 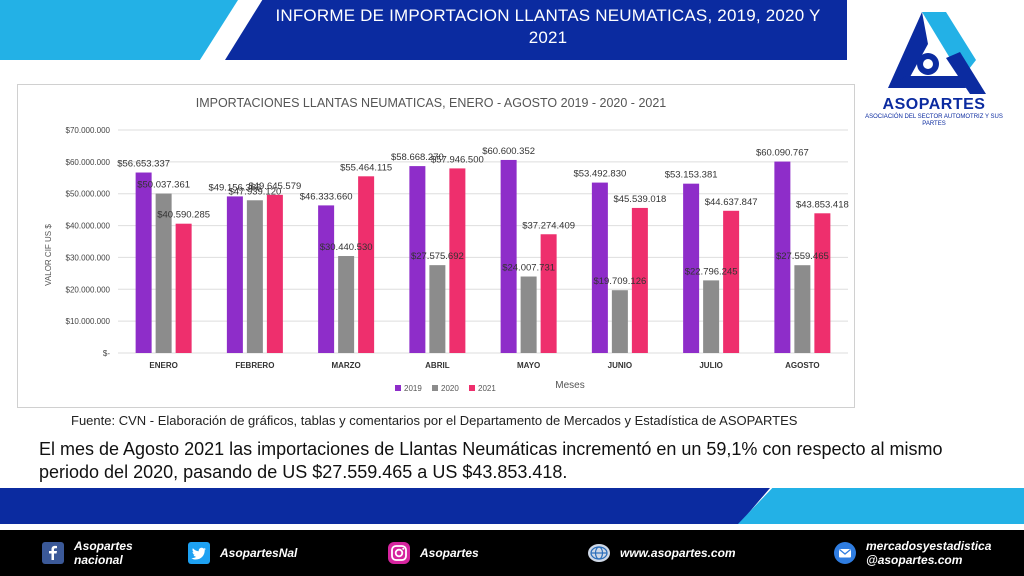 What do you see at coordinates (678, 553) in the screenshot?
I see `website-link: www.asopartes.com` at bounding box center [678, 553].